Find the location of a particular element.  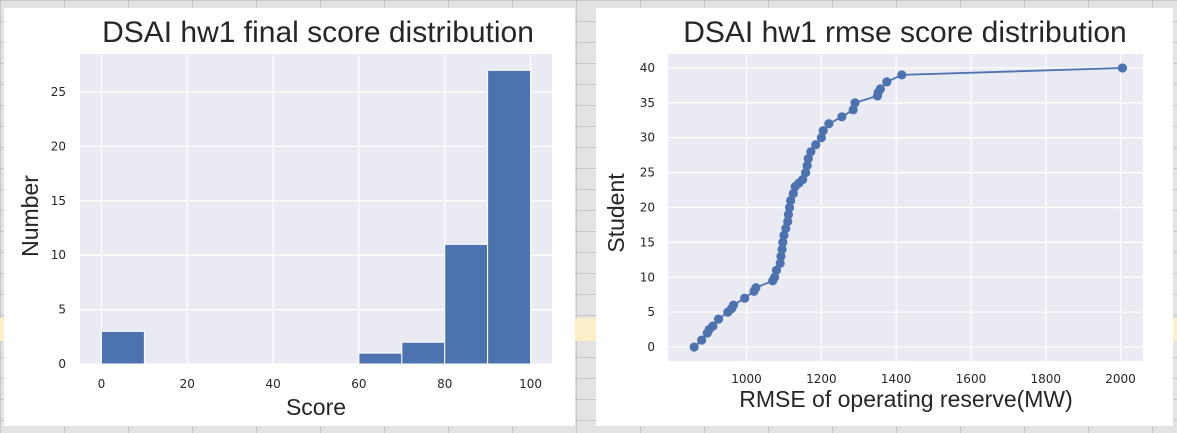

x-ticks: 0 20 40 60 80 100 is located at coordinates (320, 384).